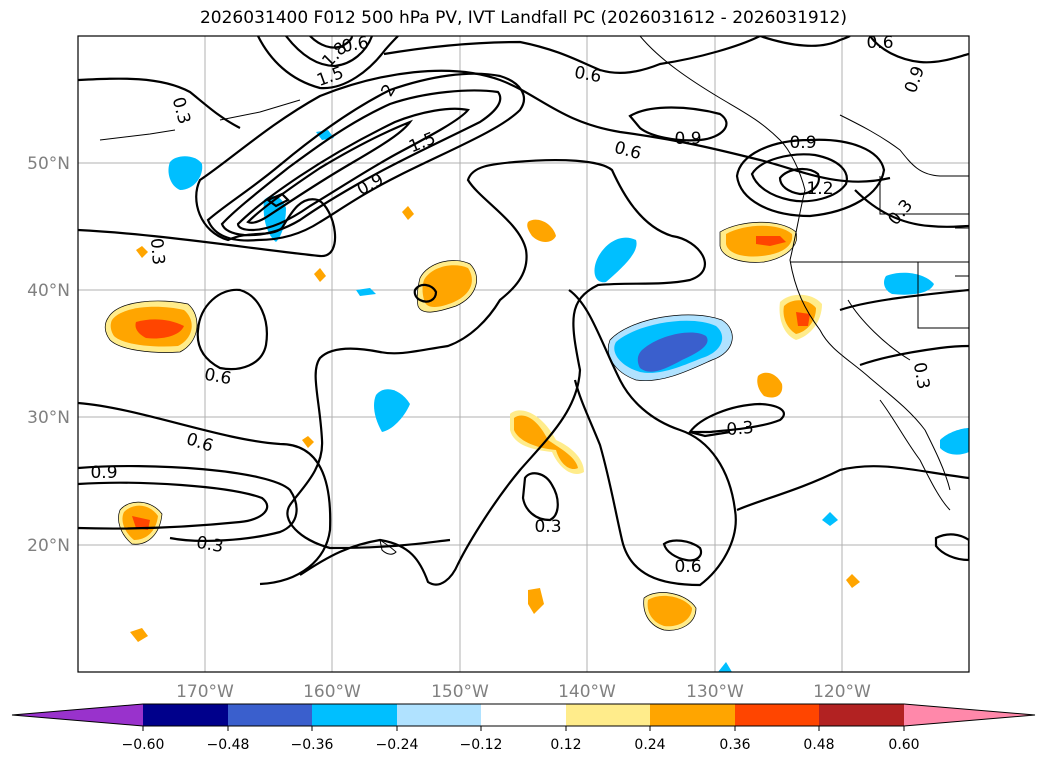 The width and height of the screenshot is (1047, 765). What do you see at coordinates (715, 692) in the screenshot?
I see `lon-label: 130°W` at bounding box center [715, 692].